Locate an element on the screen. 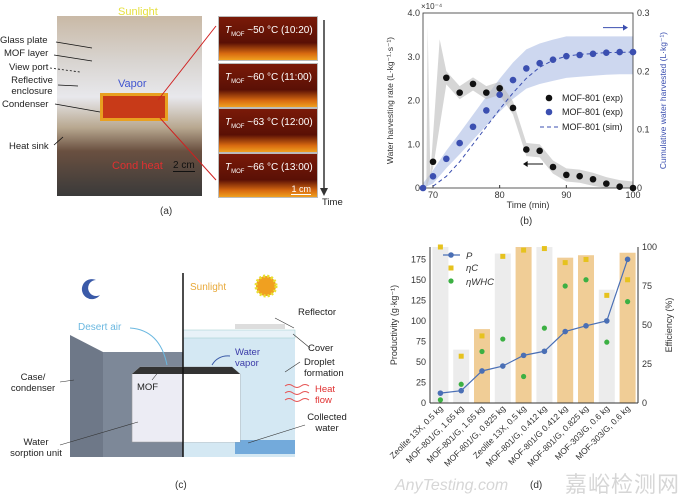 The width and height of the screenshot is (680, 496). time-label: Time is located at coordinates (332, 202).